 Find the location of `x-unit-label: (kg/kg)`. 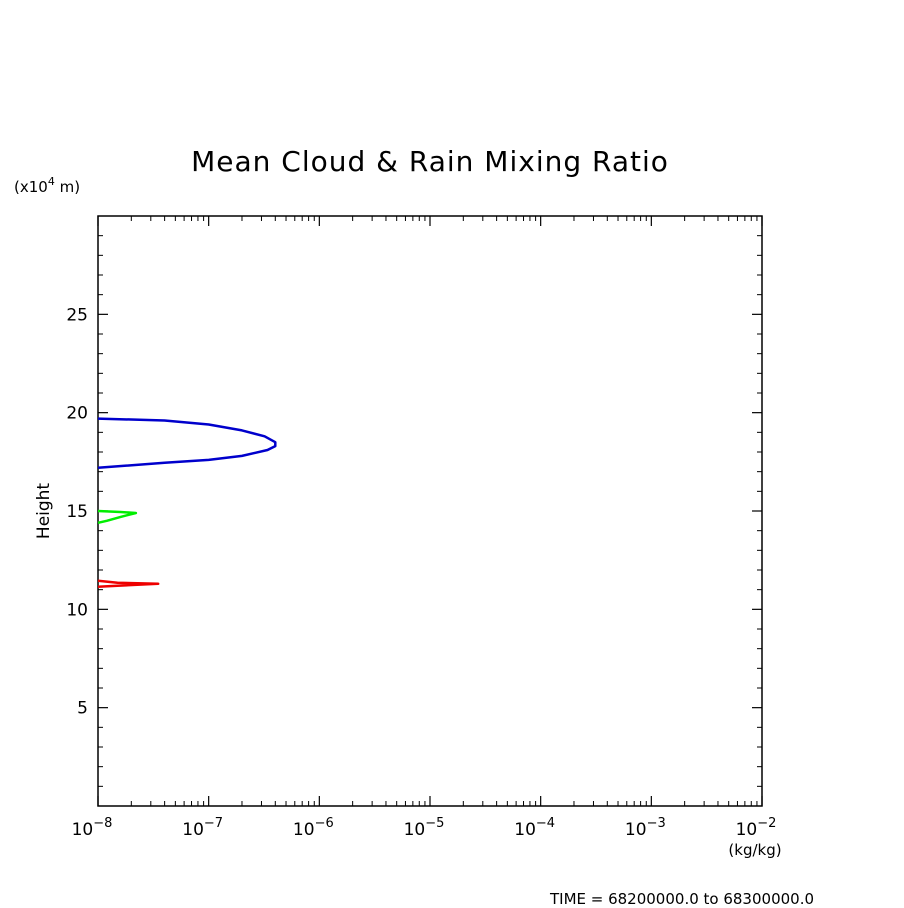

x-unit-label: (kg/kg) is located at coordinates (754, 850).